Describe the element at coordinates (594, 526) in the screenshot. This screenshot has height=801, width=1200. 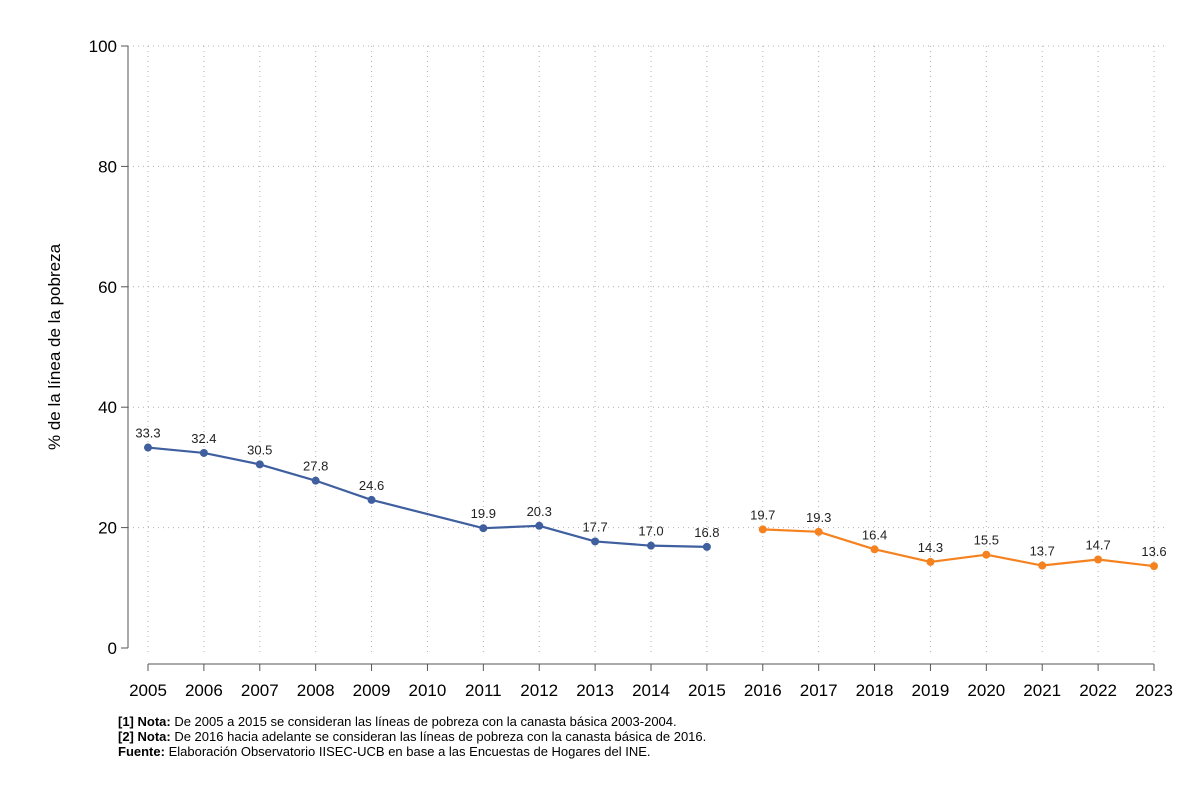
I see `data-label: 17.7` at that location.